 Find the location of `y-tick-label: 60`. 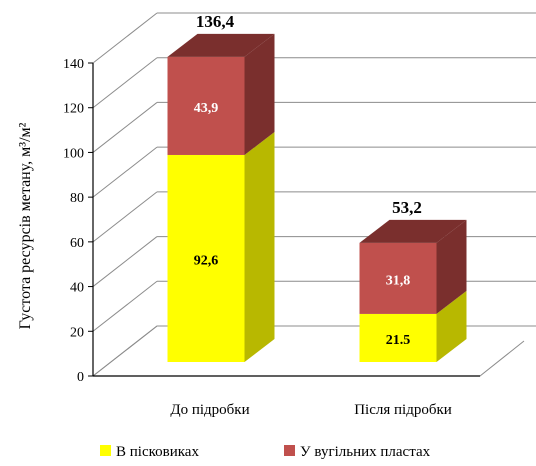

y-tick-label: 60 is located at coordinates (77, 243).